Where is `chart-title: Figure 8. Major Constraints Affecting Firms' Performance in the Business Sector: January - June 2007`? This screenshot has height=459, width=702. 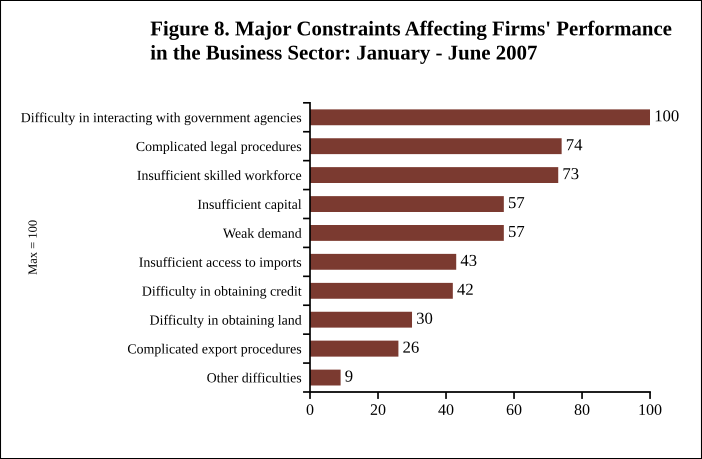 chart-title: Figure 8. Major Constraints Affecting Firms' Performance in the Business Sector: January - June 2007 is located at coordinates (411, 42).